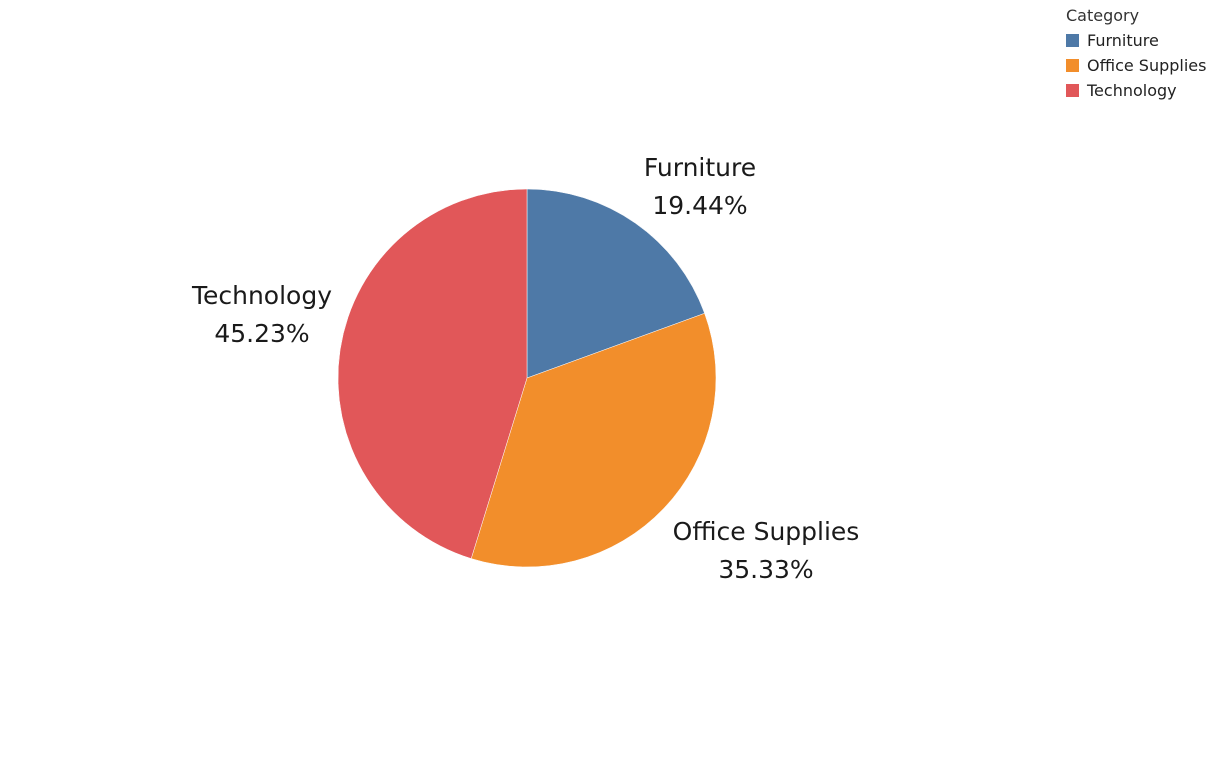 This screenshot has width=1222, height=757. What do you see at coordinates (261, 333) in the screenshot?
I see `slice-percent-technology: 45.23%` at bounding box center [261, 333].